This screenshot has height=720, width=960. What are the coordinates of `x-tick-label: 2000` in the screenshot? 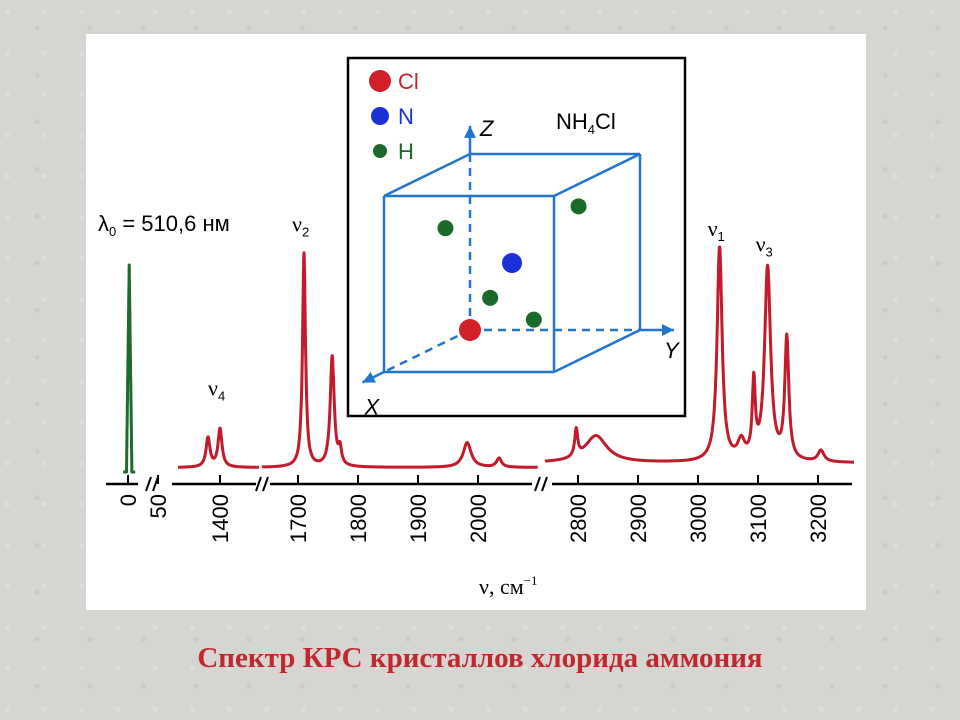 It's located at (478, 518).